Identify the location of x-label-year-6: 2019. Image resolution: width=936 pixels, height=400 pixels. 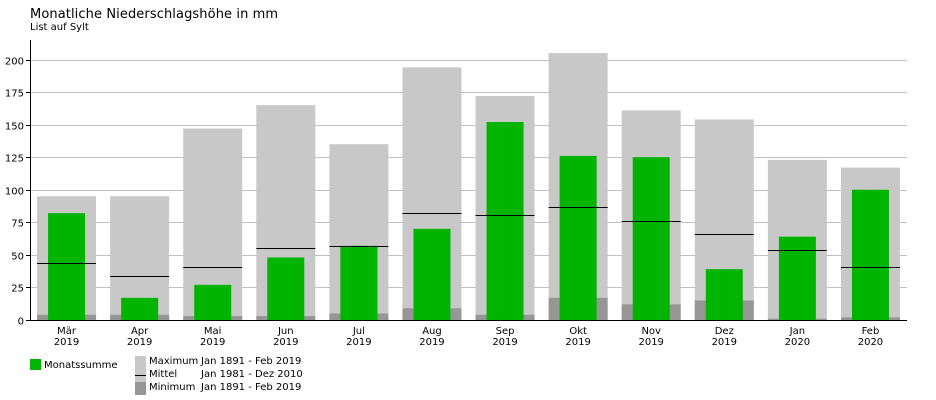
(504, 342).